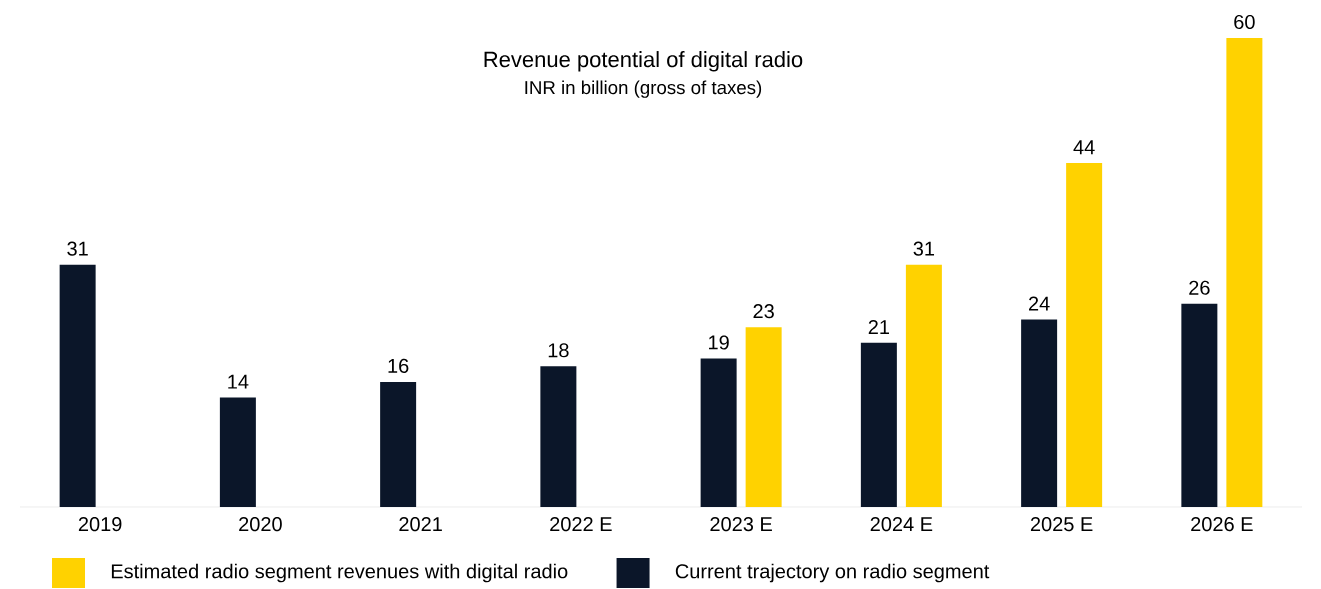  Describe the element at coordinates (1244, 22) in the screenshot. I see `data-label: 60` at that location.